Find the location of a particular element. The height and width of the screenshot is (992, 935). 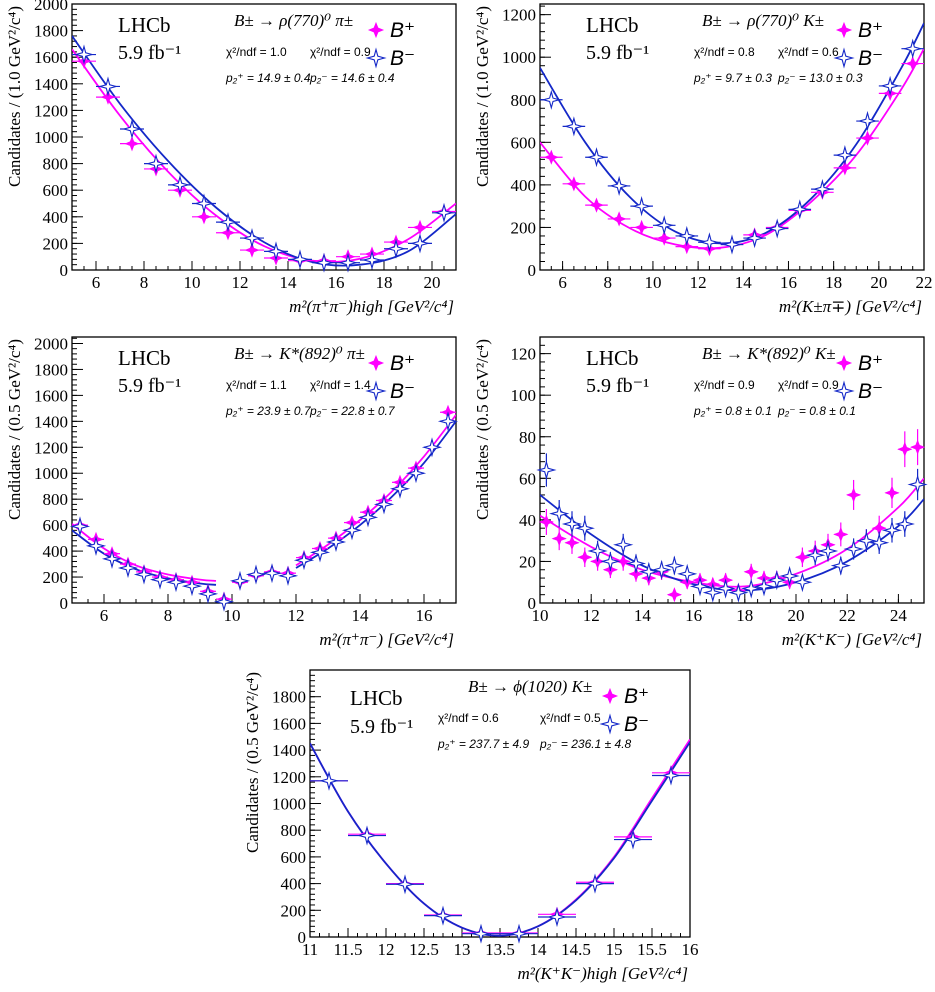

x-tick-label: 20 is located at coordinates (878, 282).